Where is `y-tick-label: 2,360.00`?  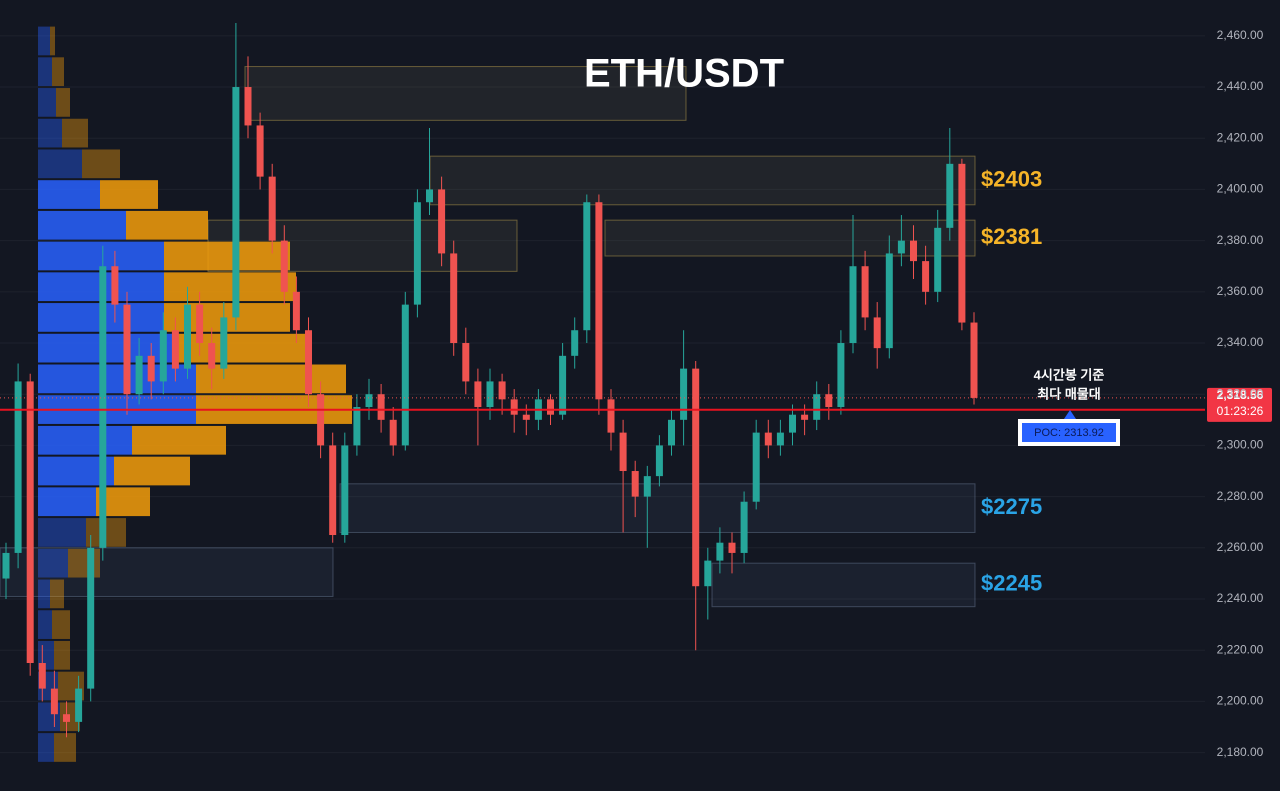 y-tick-label: 2,360.00 is located at coordinates (1240, 291).